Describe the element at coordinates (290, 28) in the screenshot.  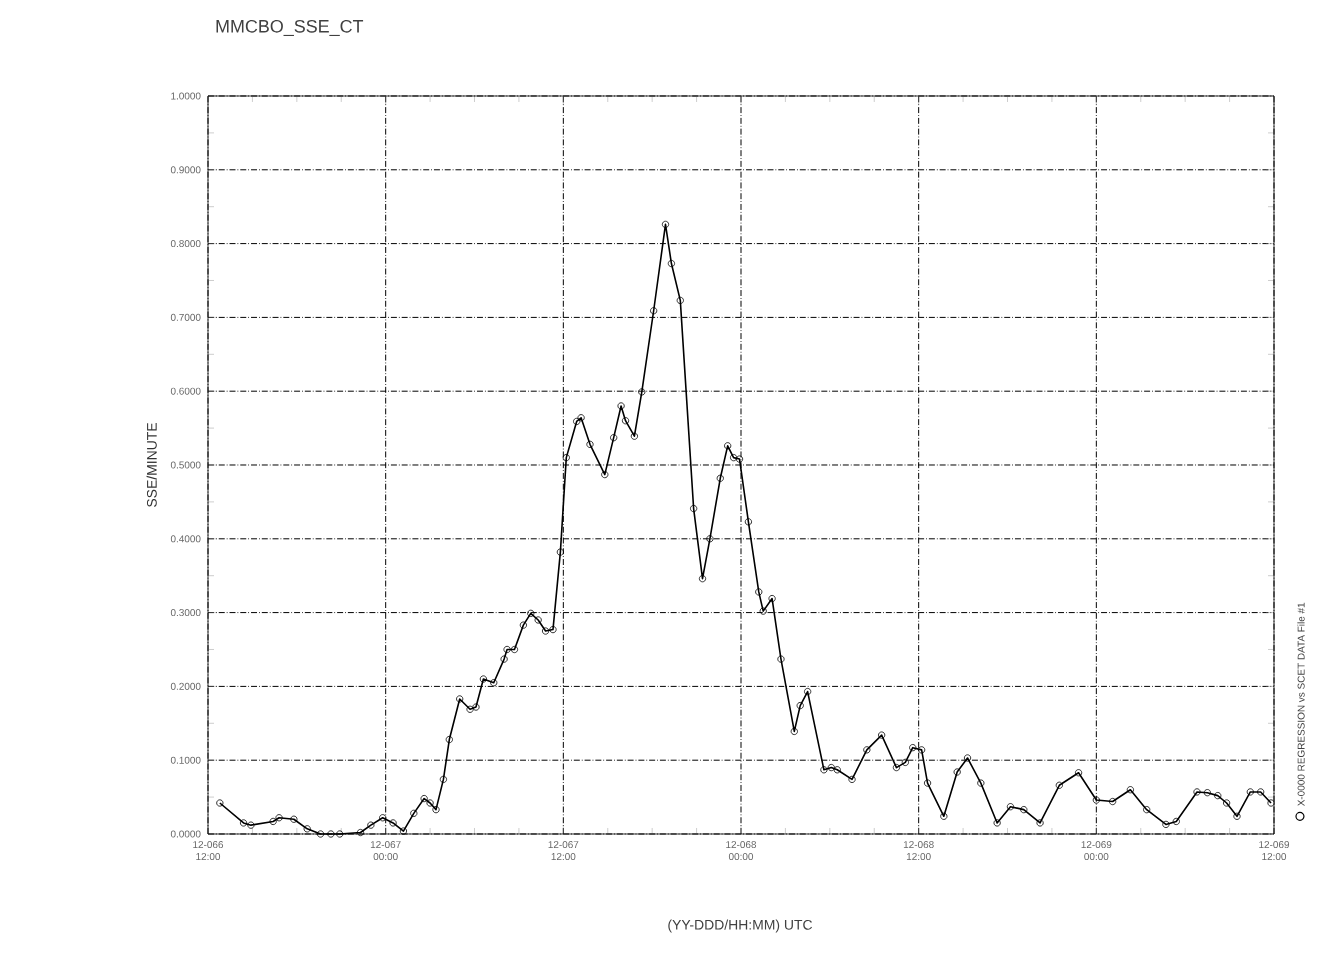
I see `chart-title: MMCBO_SSE_CT` at that location.